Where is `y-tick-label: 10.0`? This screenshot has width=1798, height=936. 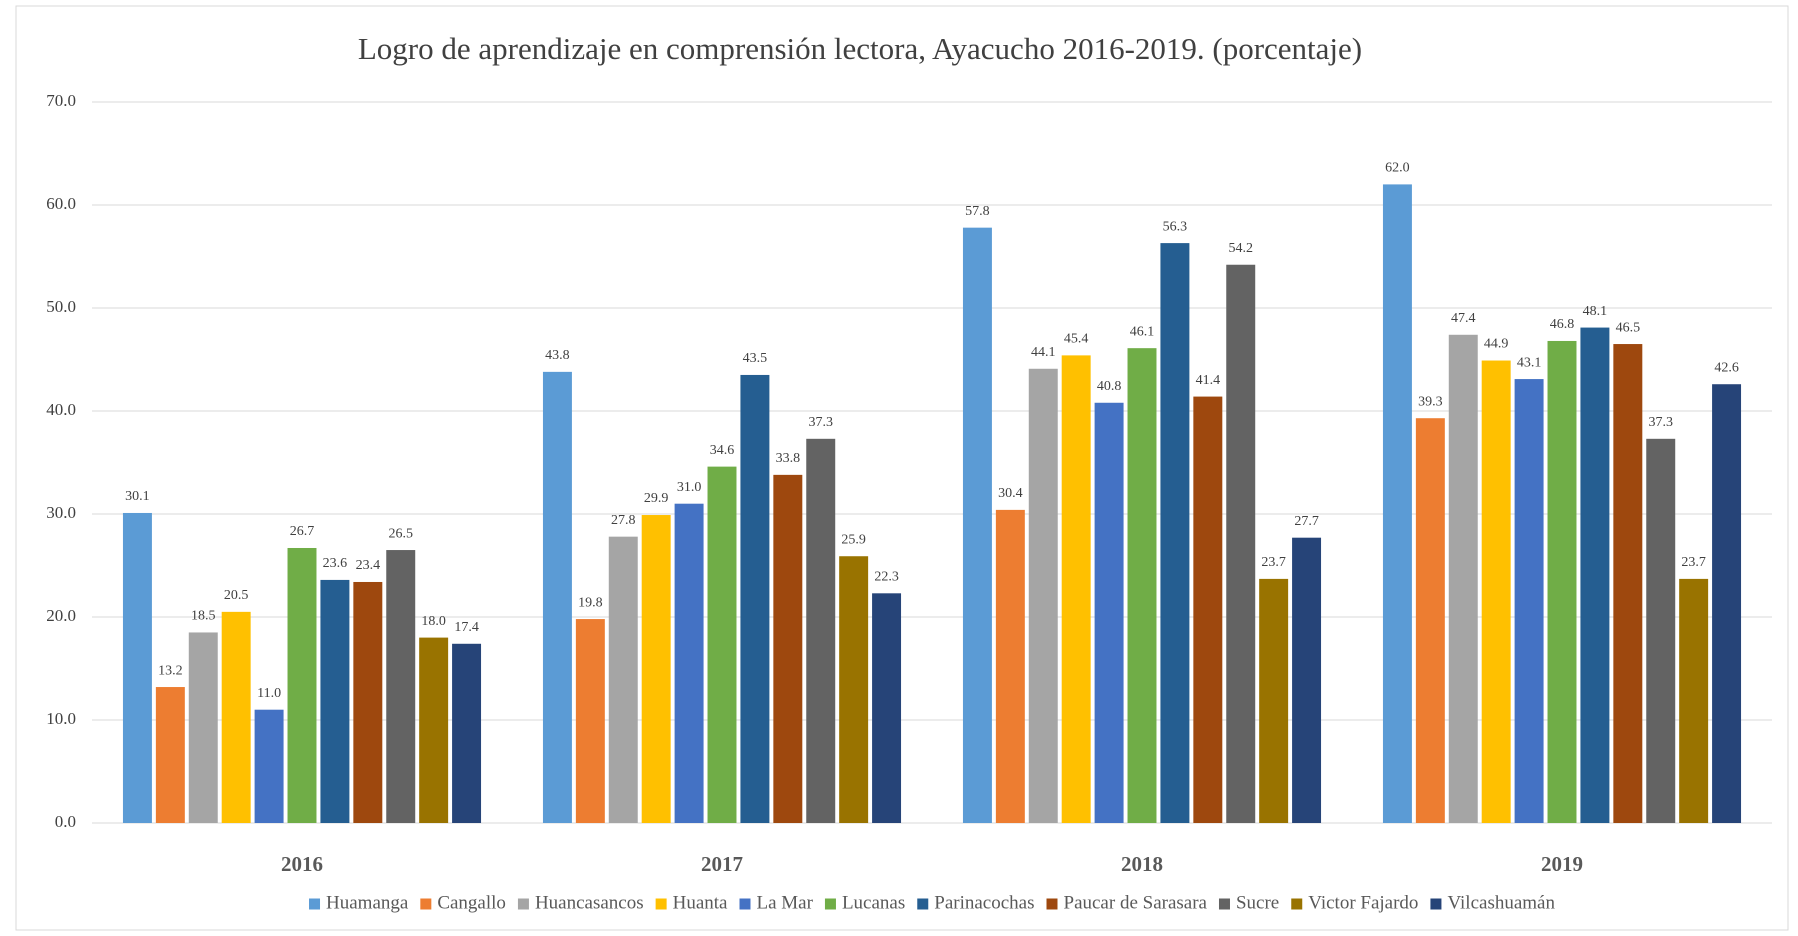 y-tick-label: 10.0 is located at coordinates (61, 718).